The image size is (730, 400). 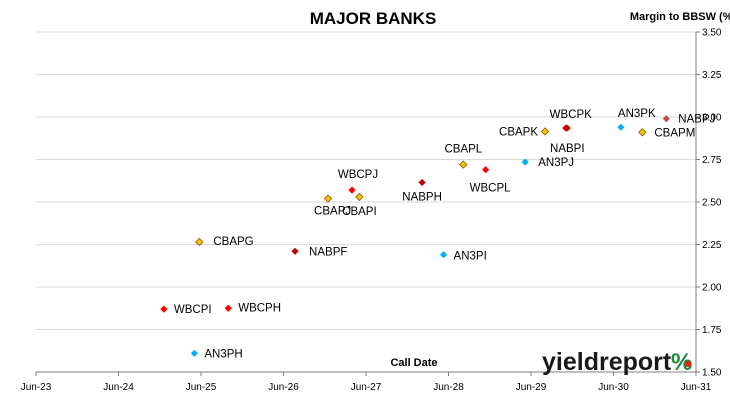 What do you see at coordinates (118, 387) in the screenshot?
I see `x-tick-label: Jun-24` at bounding box center [118, 387].